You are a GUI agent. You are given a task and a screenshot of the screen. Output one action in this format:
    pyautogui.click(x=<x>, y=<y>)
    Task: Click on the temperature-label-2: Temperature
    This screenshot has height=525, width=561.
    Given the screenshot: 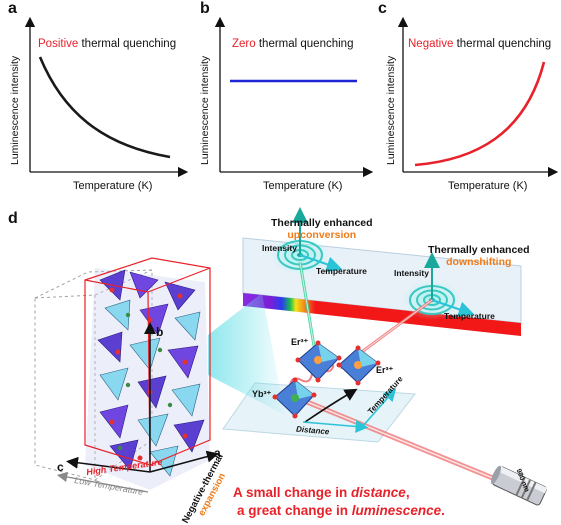 What is the action you would take?
    pyautogui.click(x=469, y=316)
    